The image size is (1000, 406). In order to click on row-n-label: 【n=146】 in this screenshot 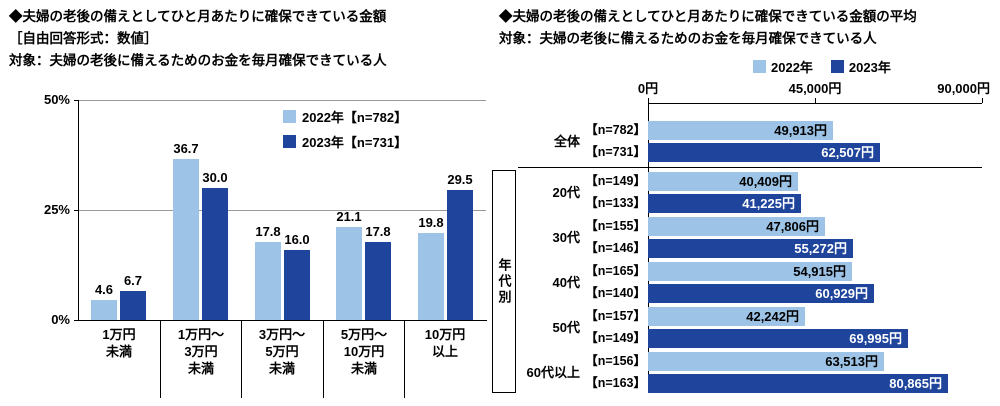, I will do `click(615, 248)`.